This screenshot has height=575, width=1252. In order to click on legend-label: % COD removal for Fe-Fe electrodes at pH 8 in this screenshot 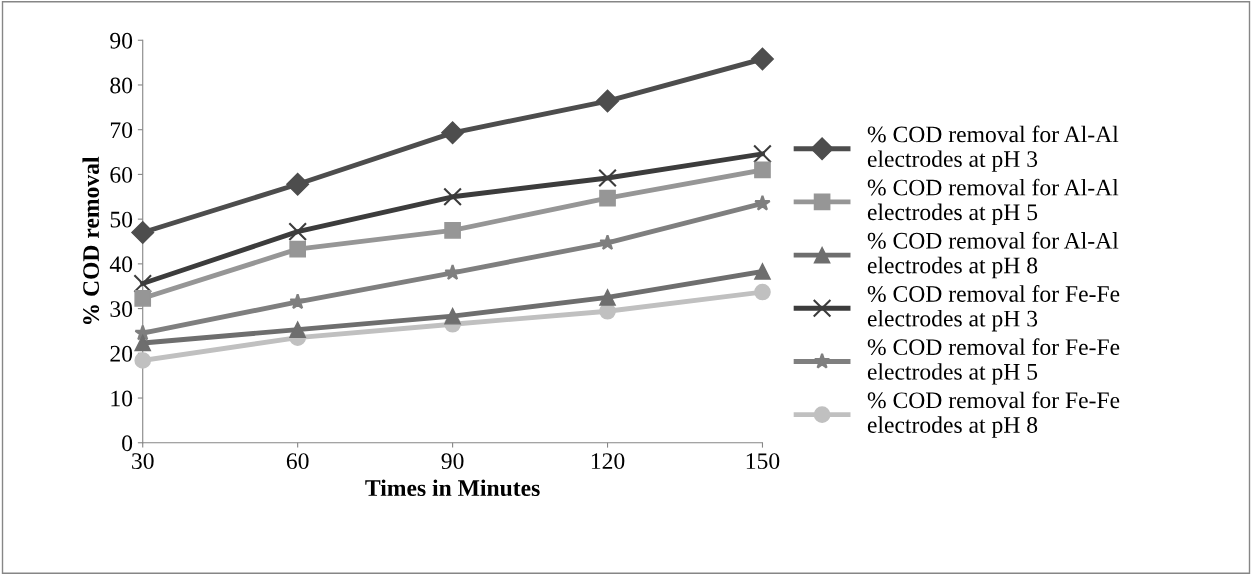, I will do `click(993, 414)`.